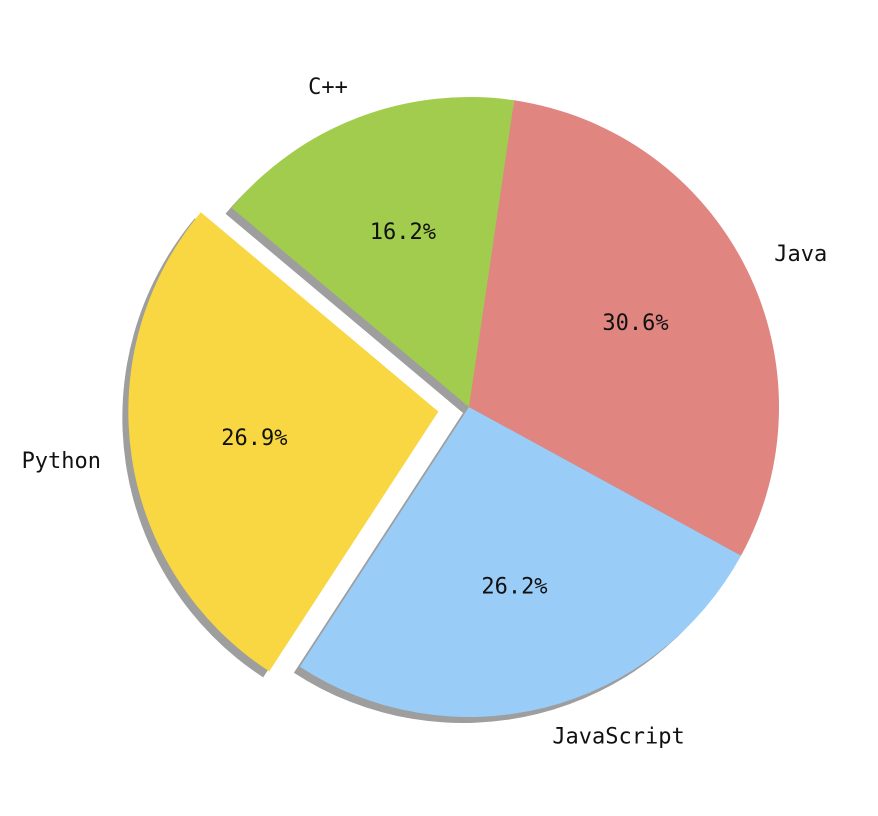 The image size is (878, 816). I want to click on category-label-python: Python, so click(61, 461).